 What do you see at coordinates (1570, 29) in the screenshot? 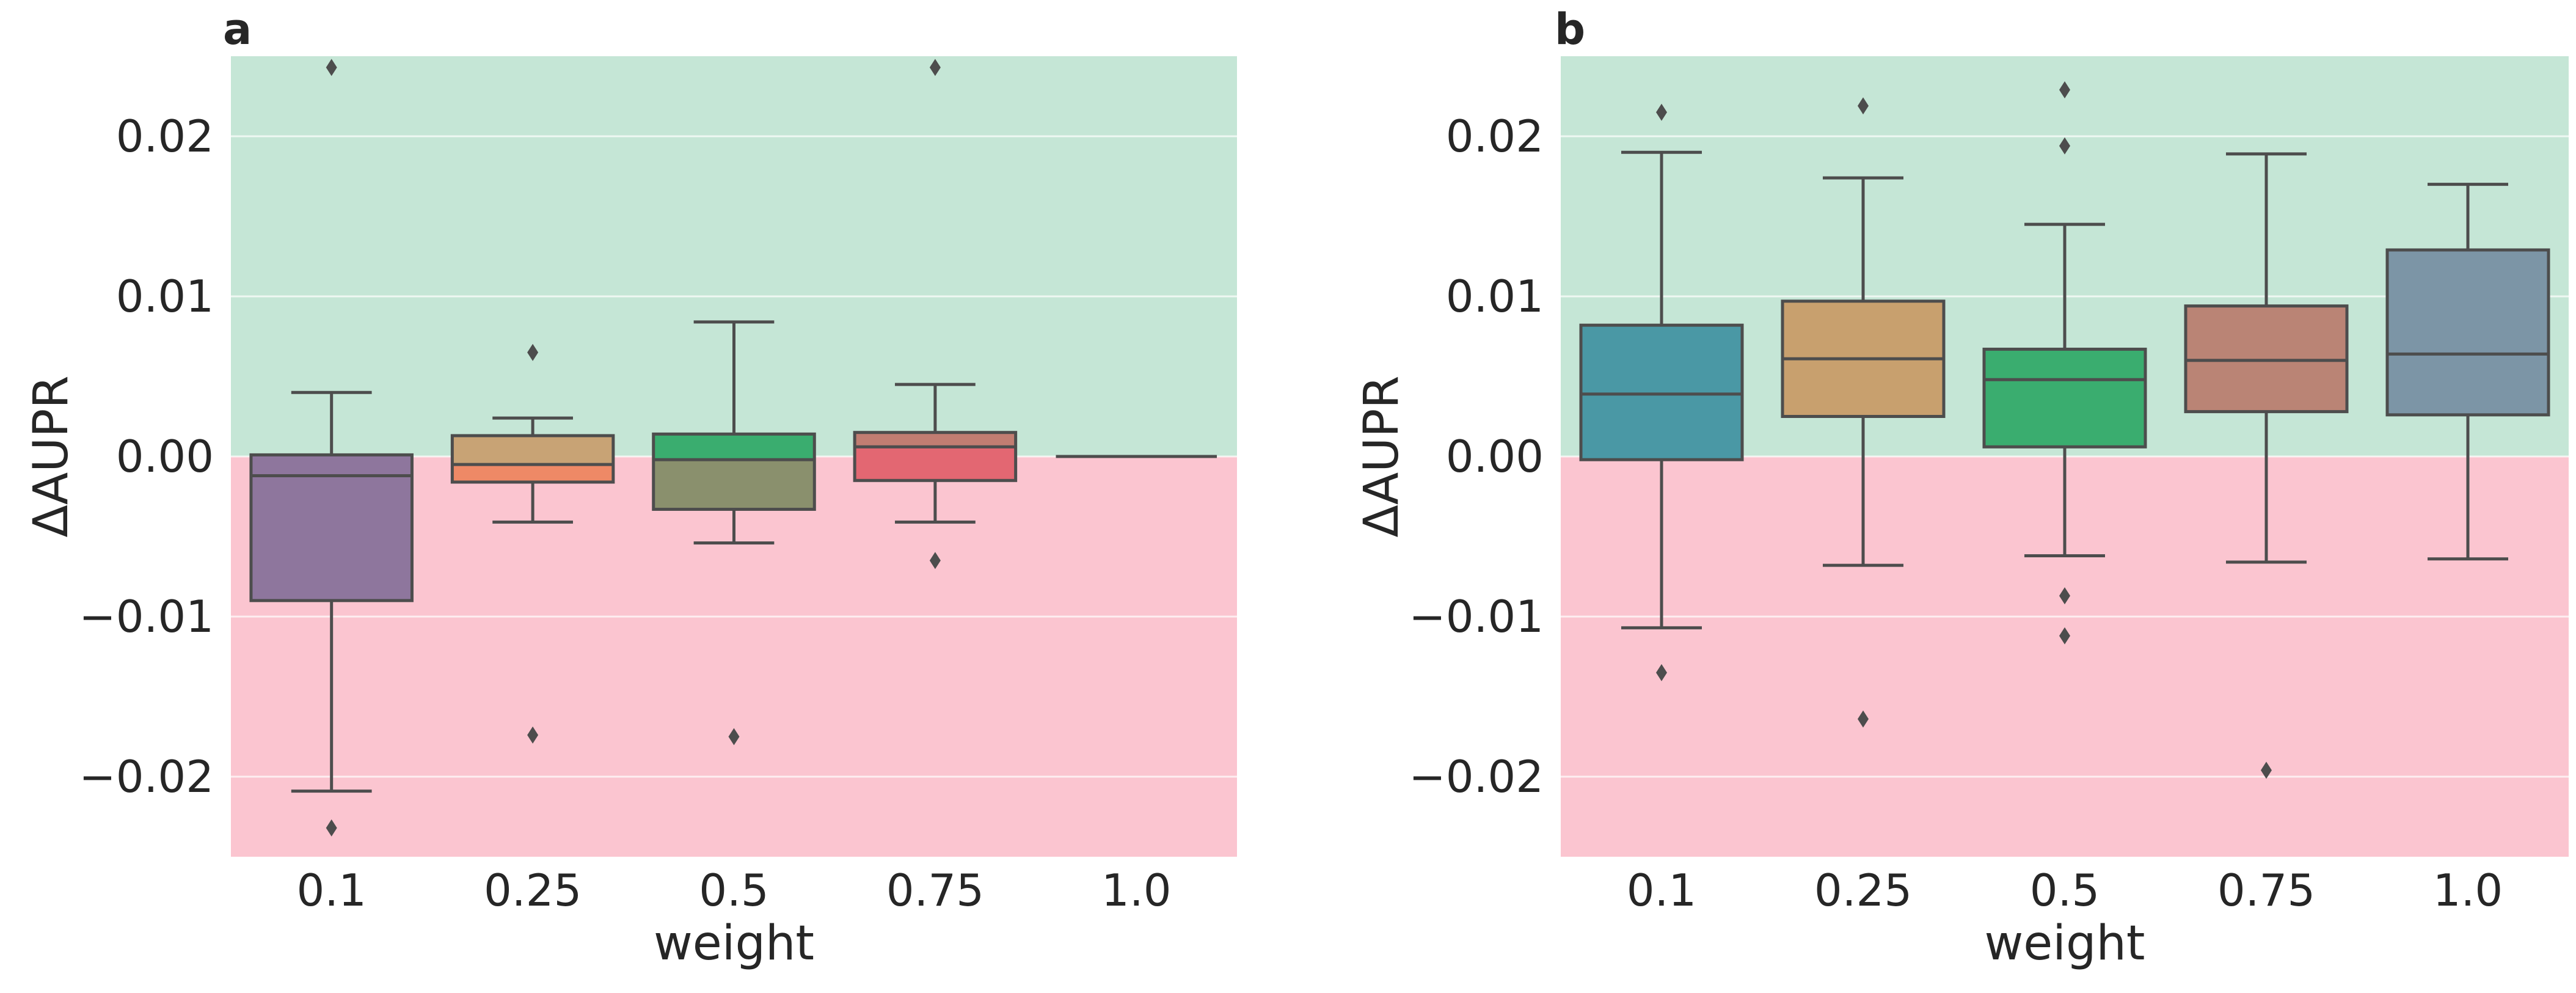
I see `panel-label: b` at bounding box center [1570, 29].